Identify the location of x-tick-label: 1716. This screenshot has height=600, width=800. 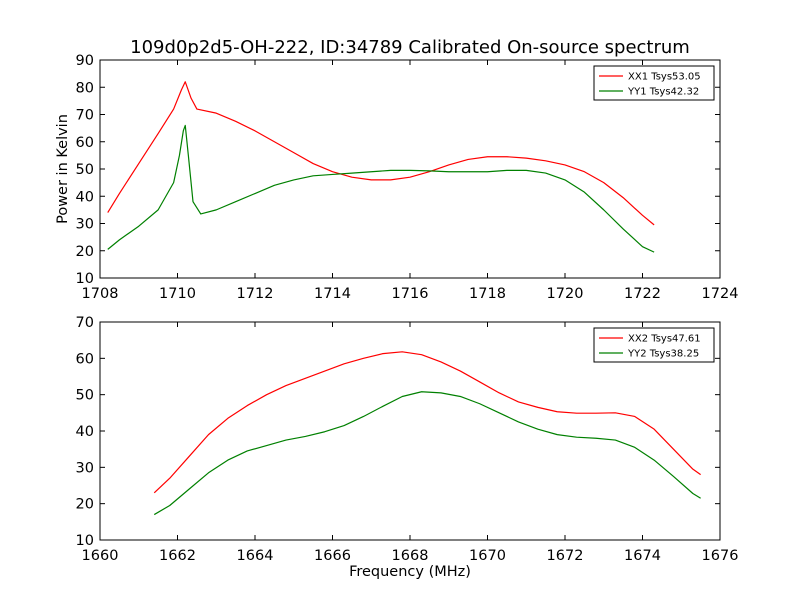
(410, 294).